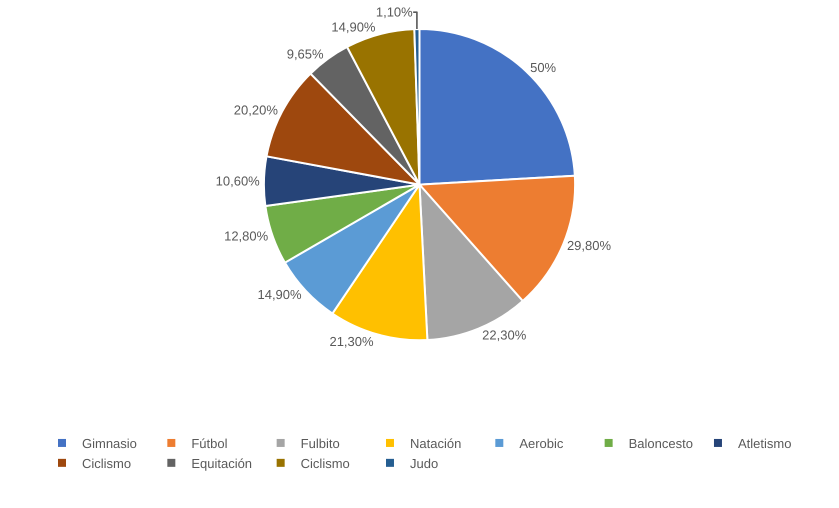  What do you see at coordinates (221, 463) in the screenshot?
I see `legend-label: Equitación` at bounding box center [221, 463].